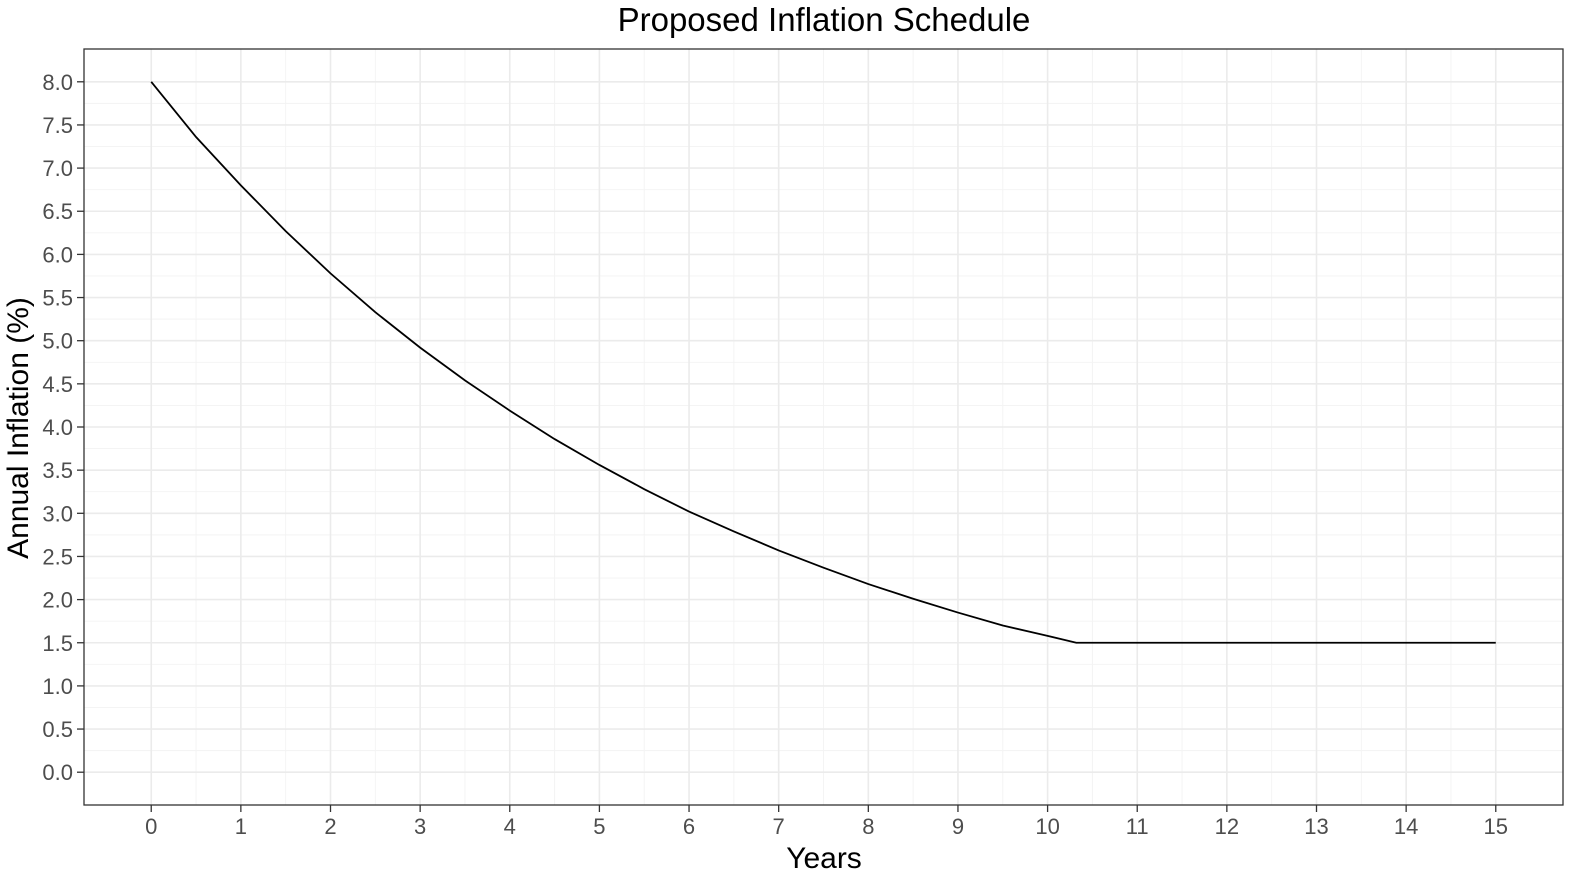  I want to click on y-tick-label: 6.0, so click(57, 254).